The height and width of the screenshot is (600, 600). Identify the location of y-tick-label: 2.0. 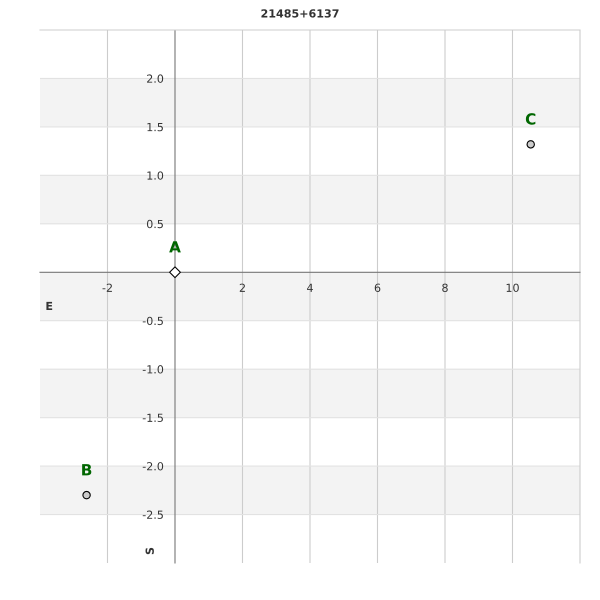
(155, 78).